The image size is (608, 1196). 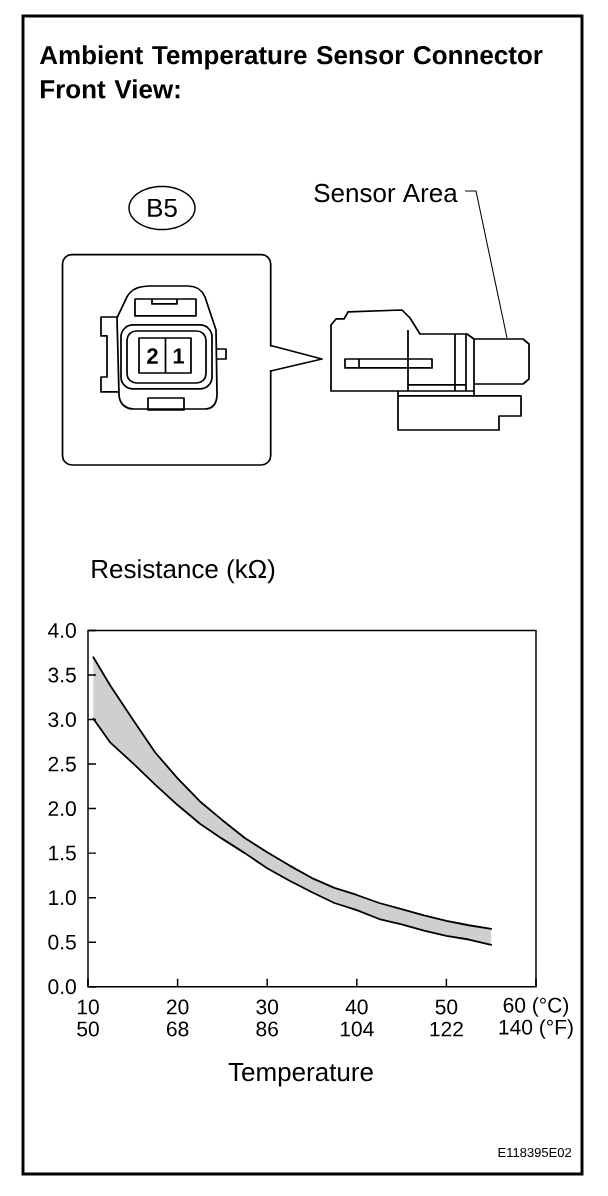 I want to click on x-axis-title: Temperature, so click(x=300, y=1075).